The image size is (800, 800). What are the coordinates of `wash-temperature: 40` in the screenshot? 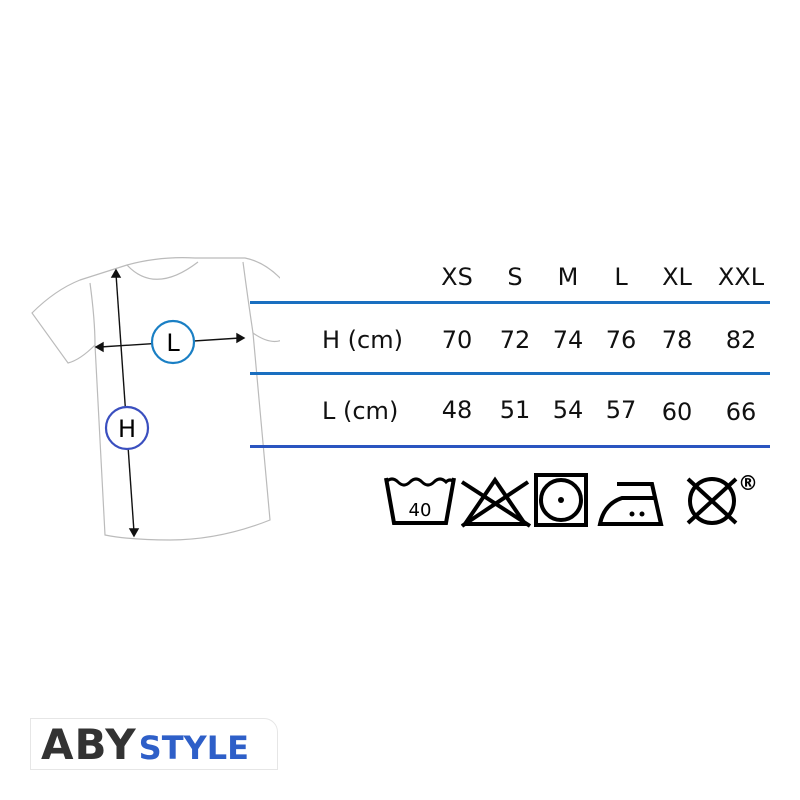 It's located at (420, 510).